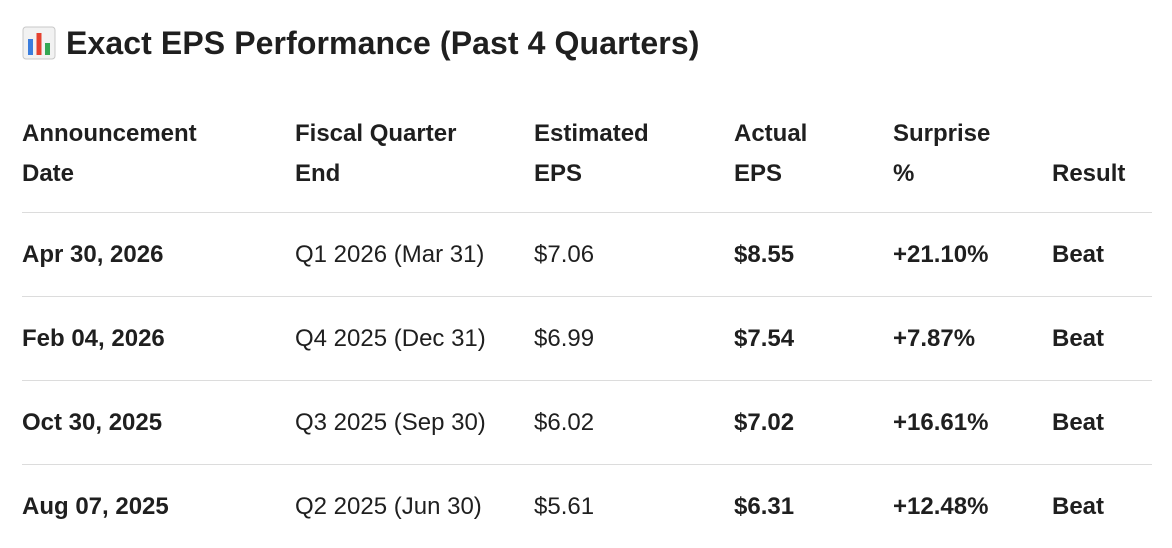 Image resolution: width=1172 pixels, height=548 pixels. Describe the element at coordinates (813, 254) in the screenshot. I see `cell-actual-eps: $8.55` at that location.